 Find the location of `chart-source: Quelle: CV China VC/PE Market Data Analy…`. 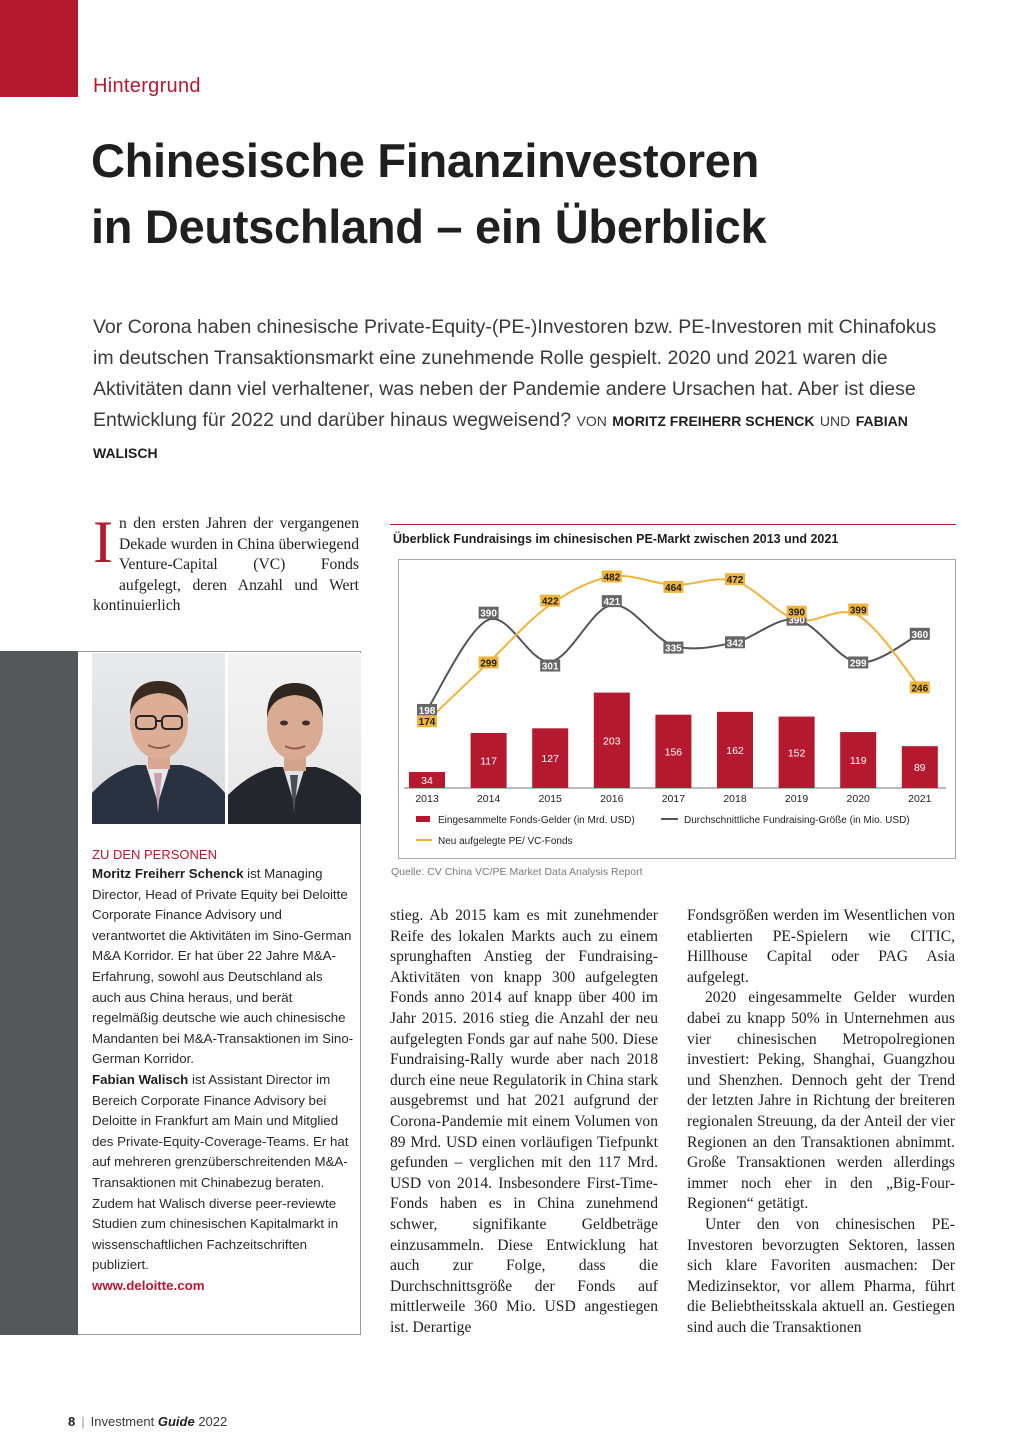

chart-source: Quelle: CV China VC/PE Market Data Analy… is located at coordinates (517, 872).